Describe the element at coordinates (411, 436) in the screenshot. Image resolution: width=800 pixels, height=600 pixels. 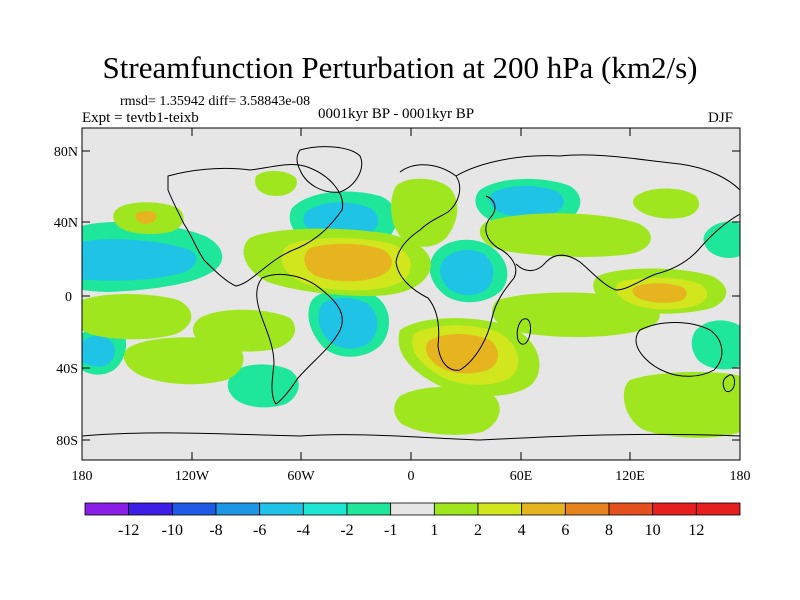
I see `antarctica-coast` at that location.